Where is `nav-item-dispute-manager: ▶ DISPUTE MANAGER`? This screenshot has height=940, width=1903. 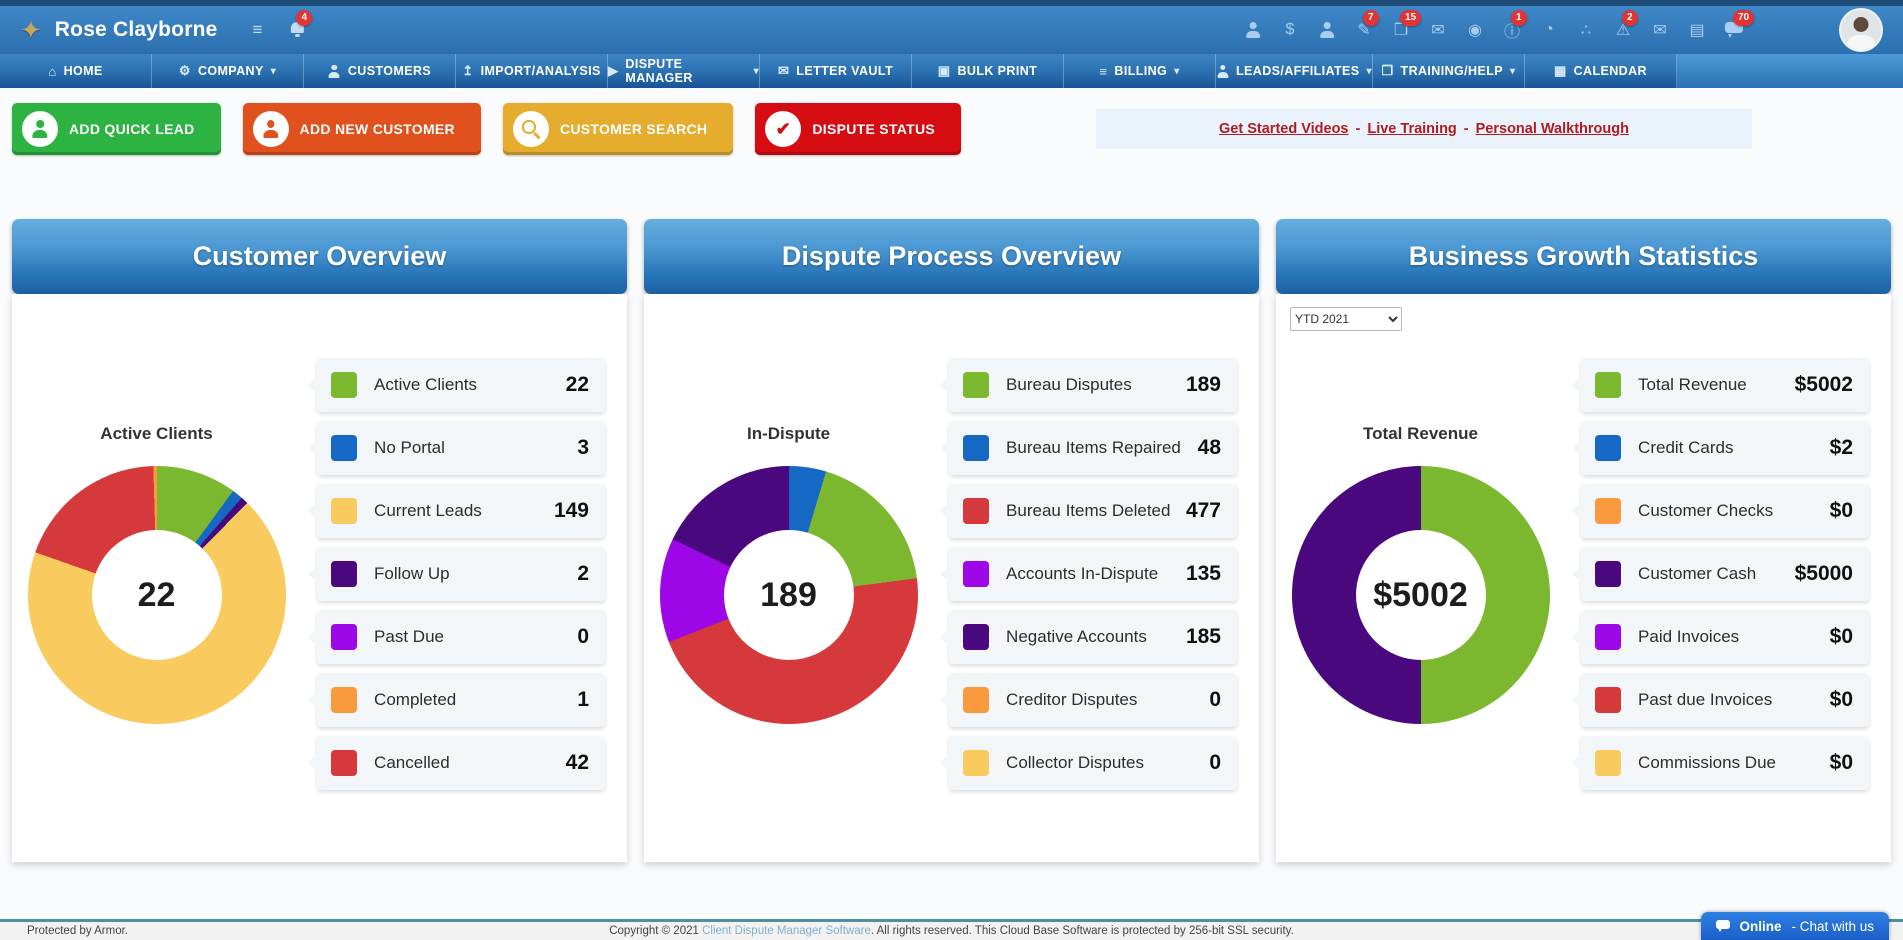
nav-item-dispute-manager: ▶ DISPUTE MANAGER is located at coordinates (684, 71).